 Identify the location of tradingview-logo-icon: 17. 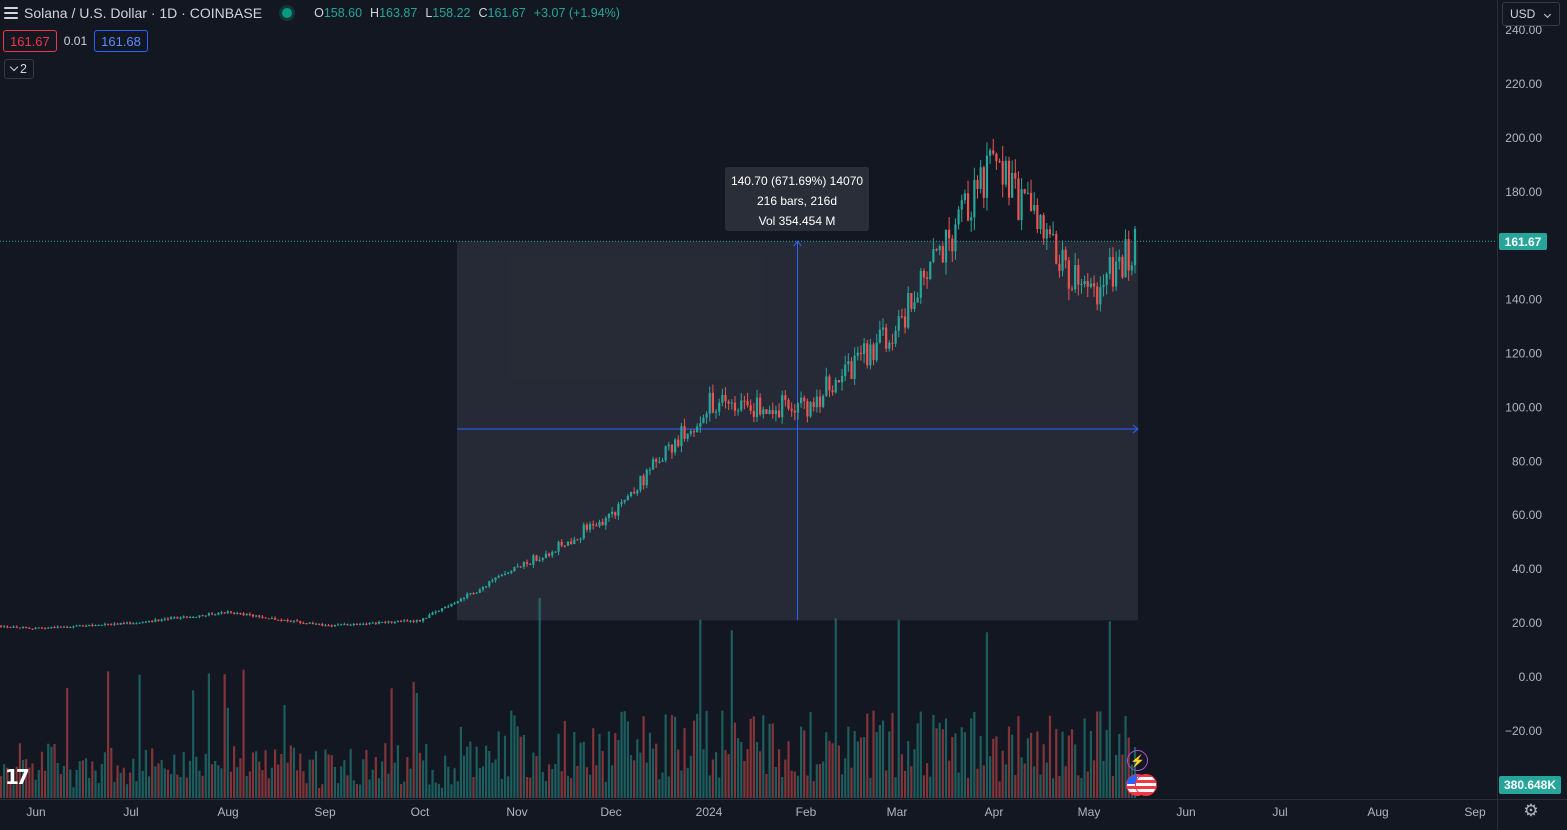
(17, 777).